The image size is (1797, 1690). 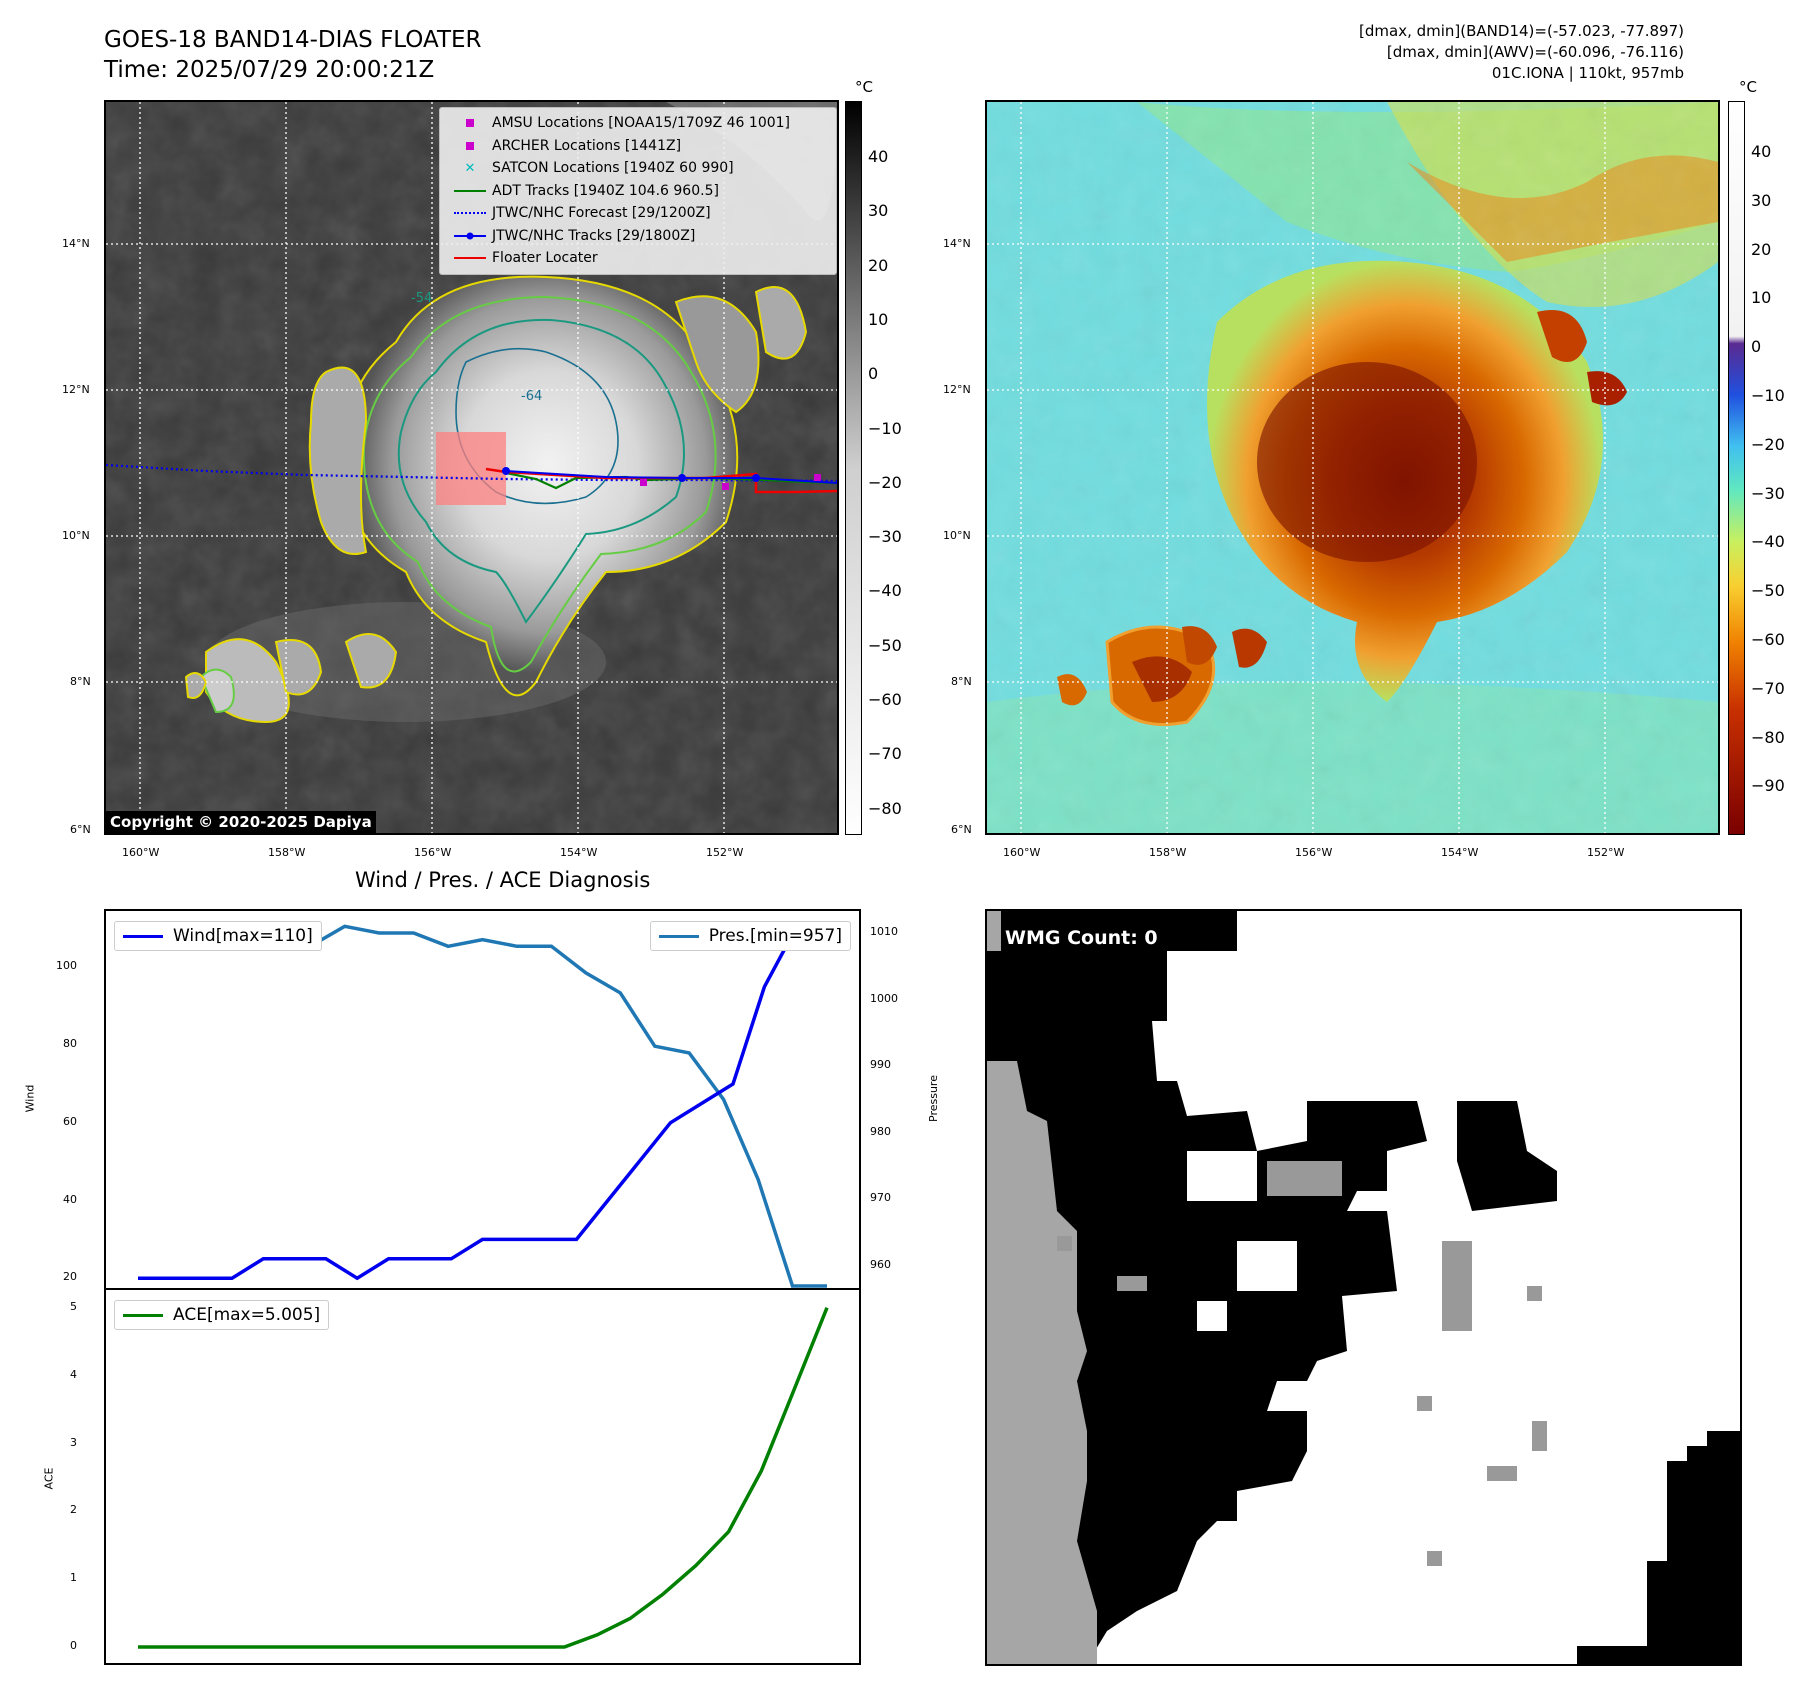 What do you see at coordinates (1587, 73) in the screenshot?
I see `storm-info: 01C.IONA | 110kt, 957mb` at bounding box center [1587, 73].